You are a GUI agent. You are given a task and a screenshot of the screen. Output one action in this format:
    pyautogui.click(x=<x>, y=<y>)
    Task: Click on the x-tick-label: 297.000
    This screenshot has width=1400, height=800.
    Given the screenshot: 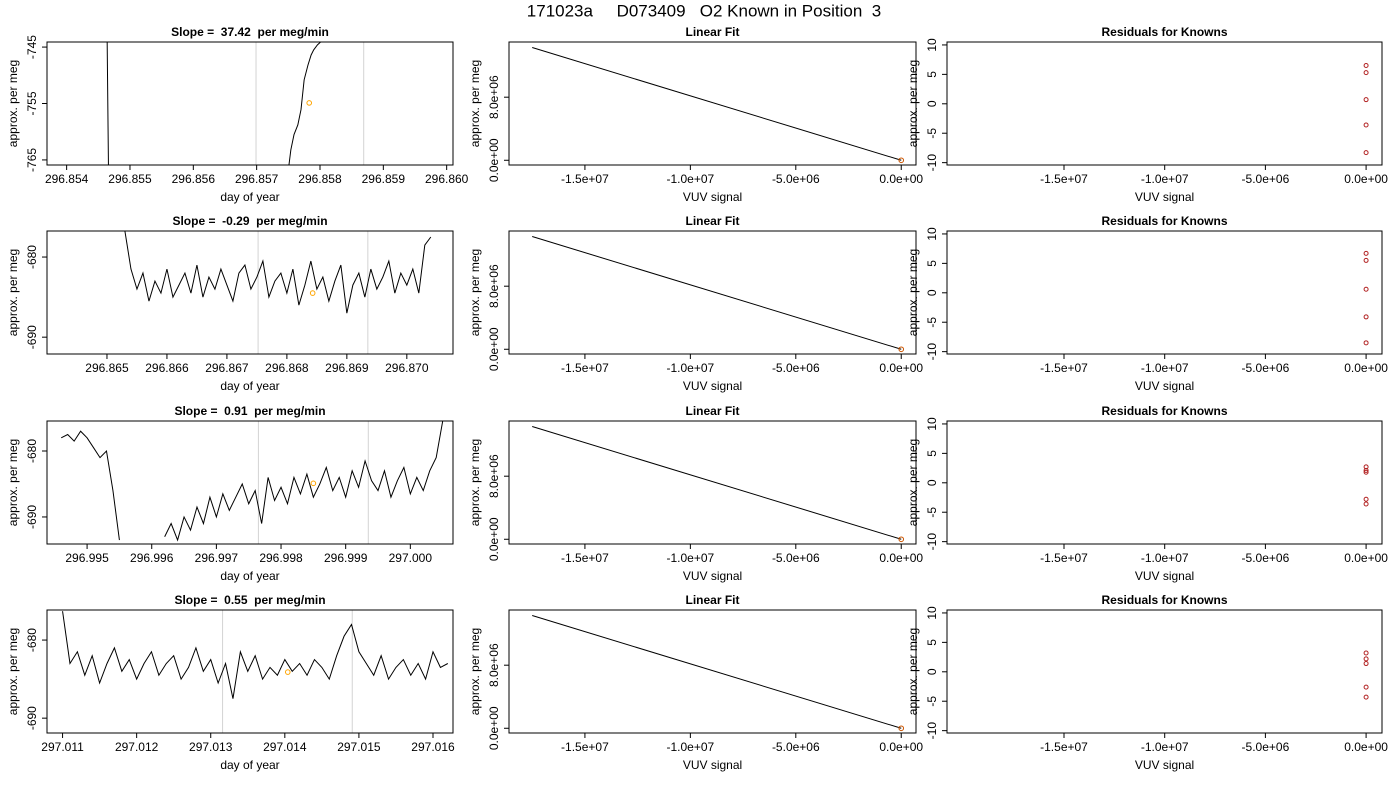 What is the action you would take?
    pyautogui.click(x=411, y=558)
    